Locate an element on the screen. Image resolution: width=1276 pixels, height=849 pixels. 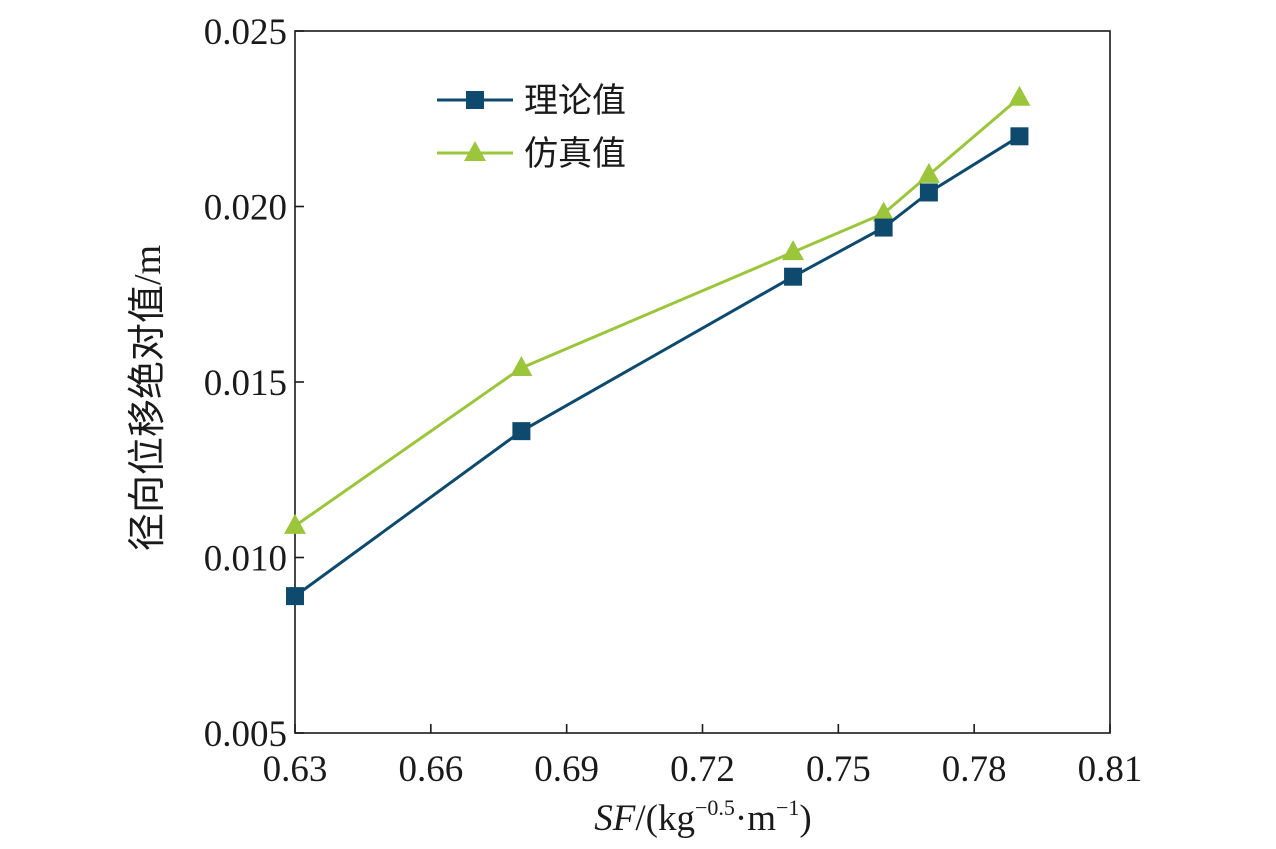
y-tick-label: 0.005 is located at coordinates (245, 734).